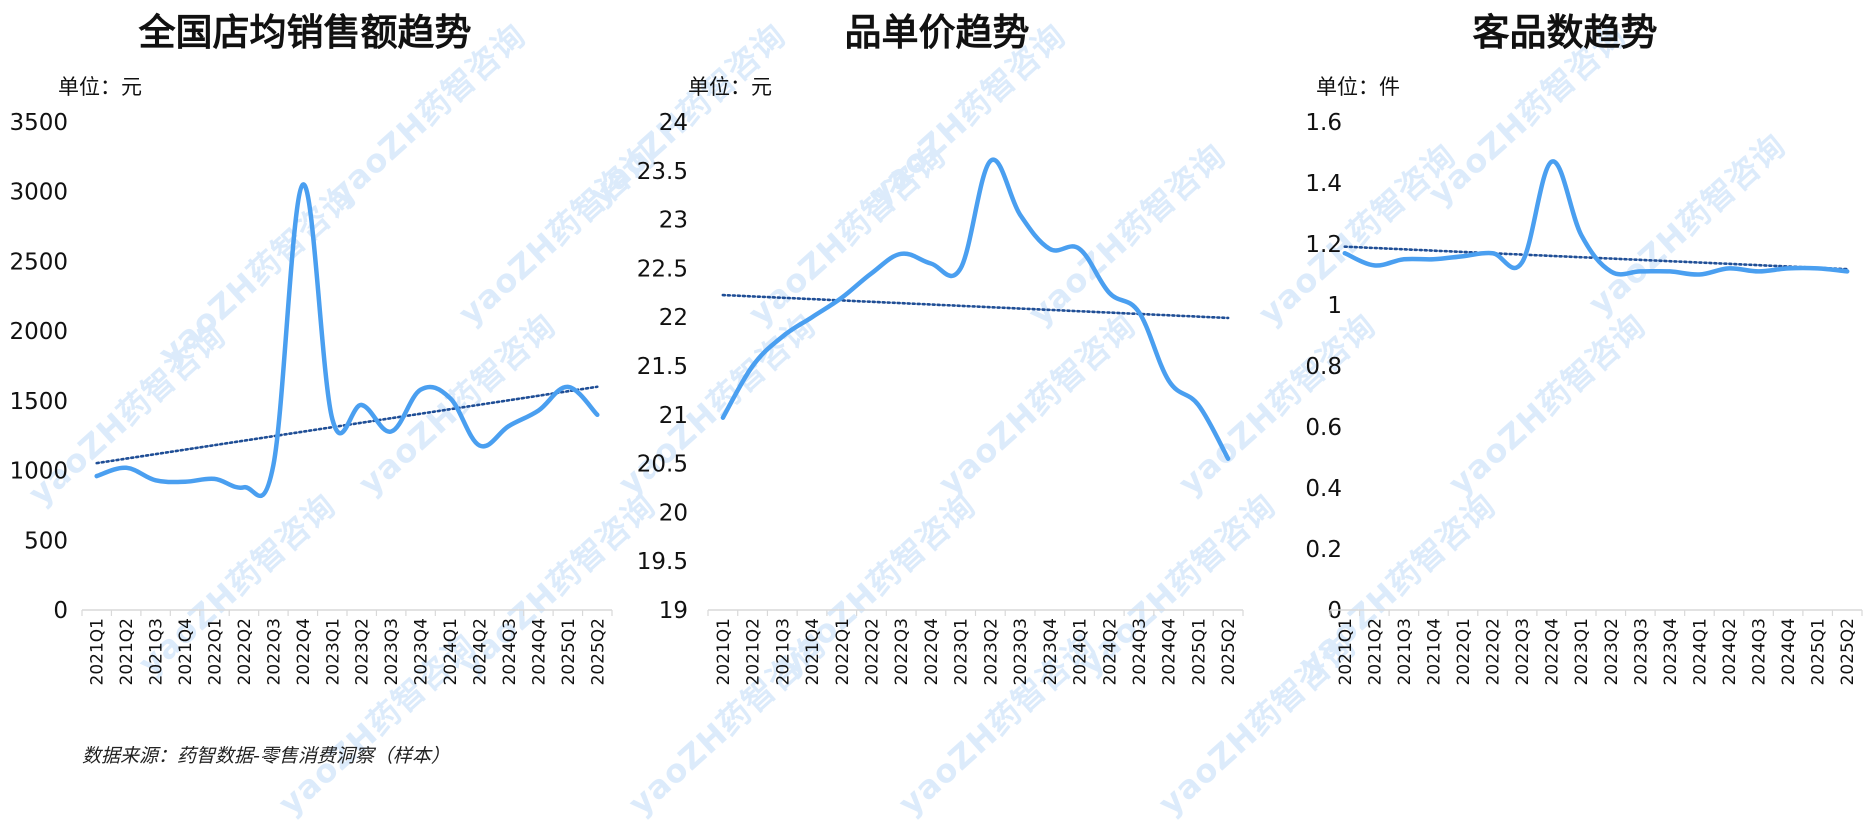  What do you see at coordinates (38, 472) in the screenshot?
I see `y-tick-label: 1000` at bounding box center [38, 472].